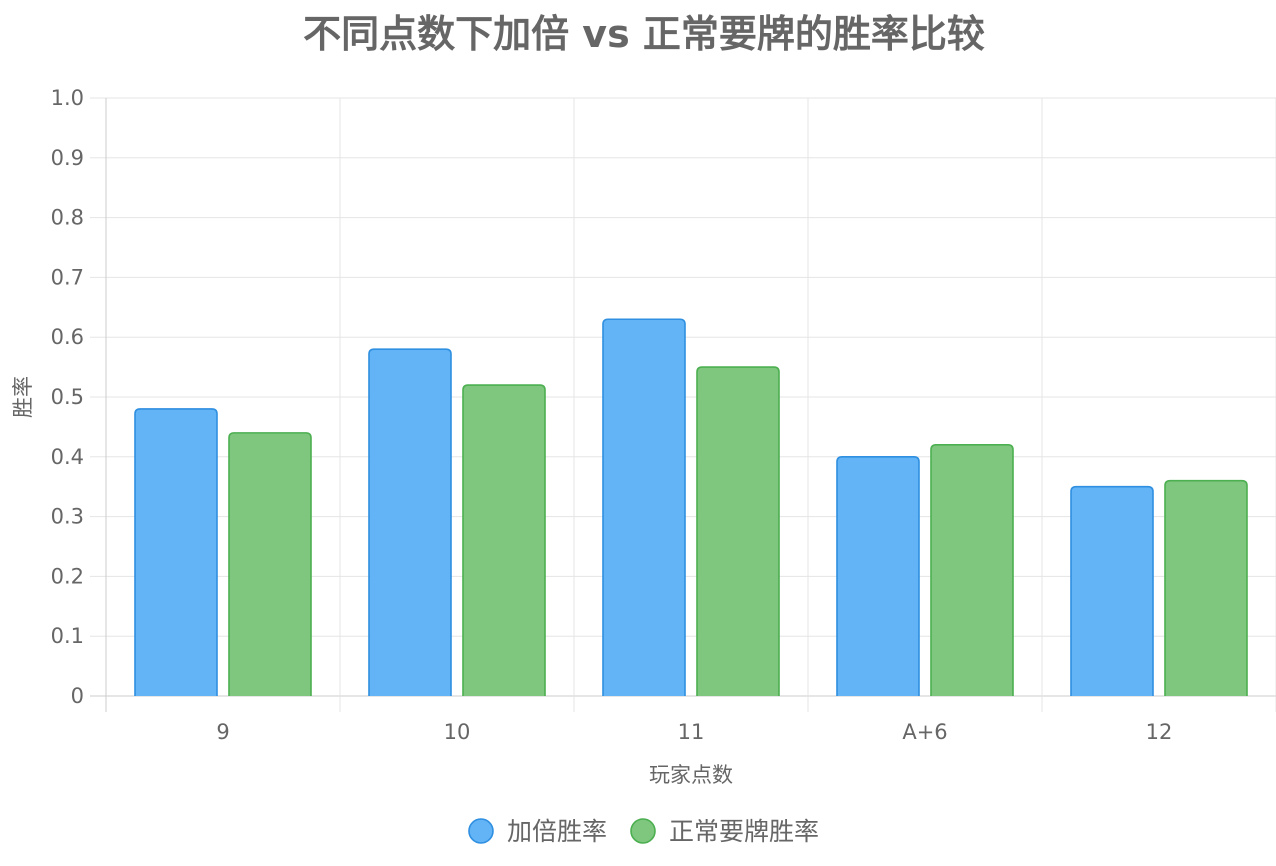 This screenshot has width=1276, height=866. I want to click on legend-item-0: 加倍胜率, so click(537, 831).